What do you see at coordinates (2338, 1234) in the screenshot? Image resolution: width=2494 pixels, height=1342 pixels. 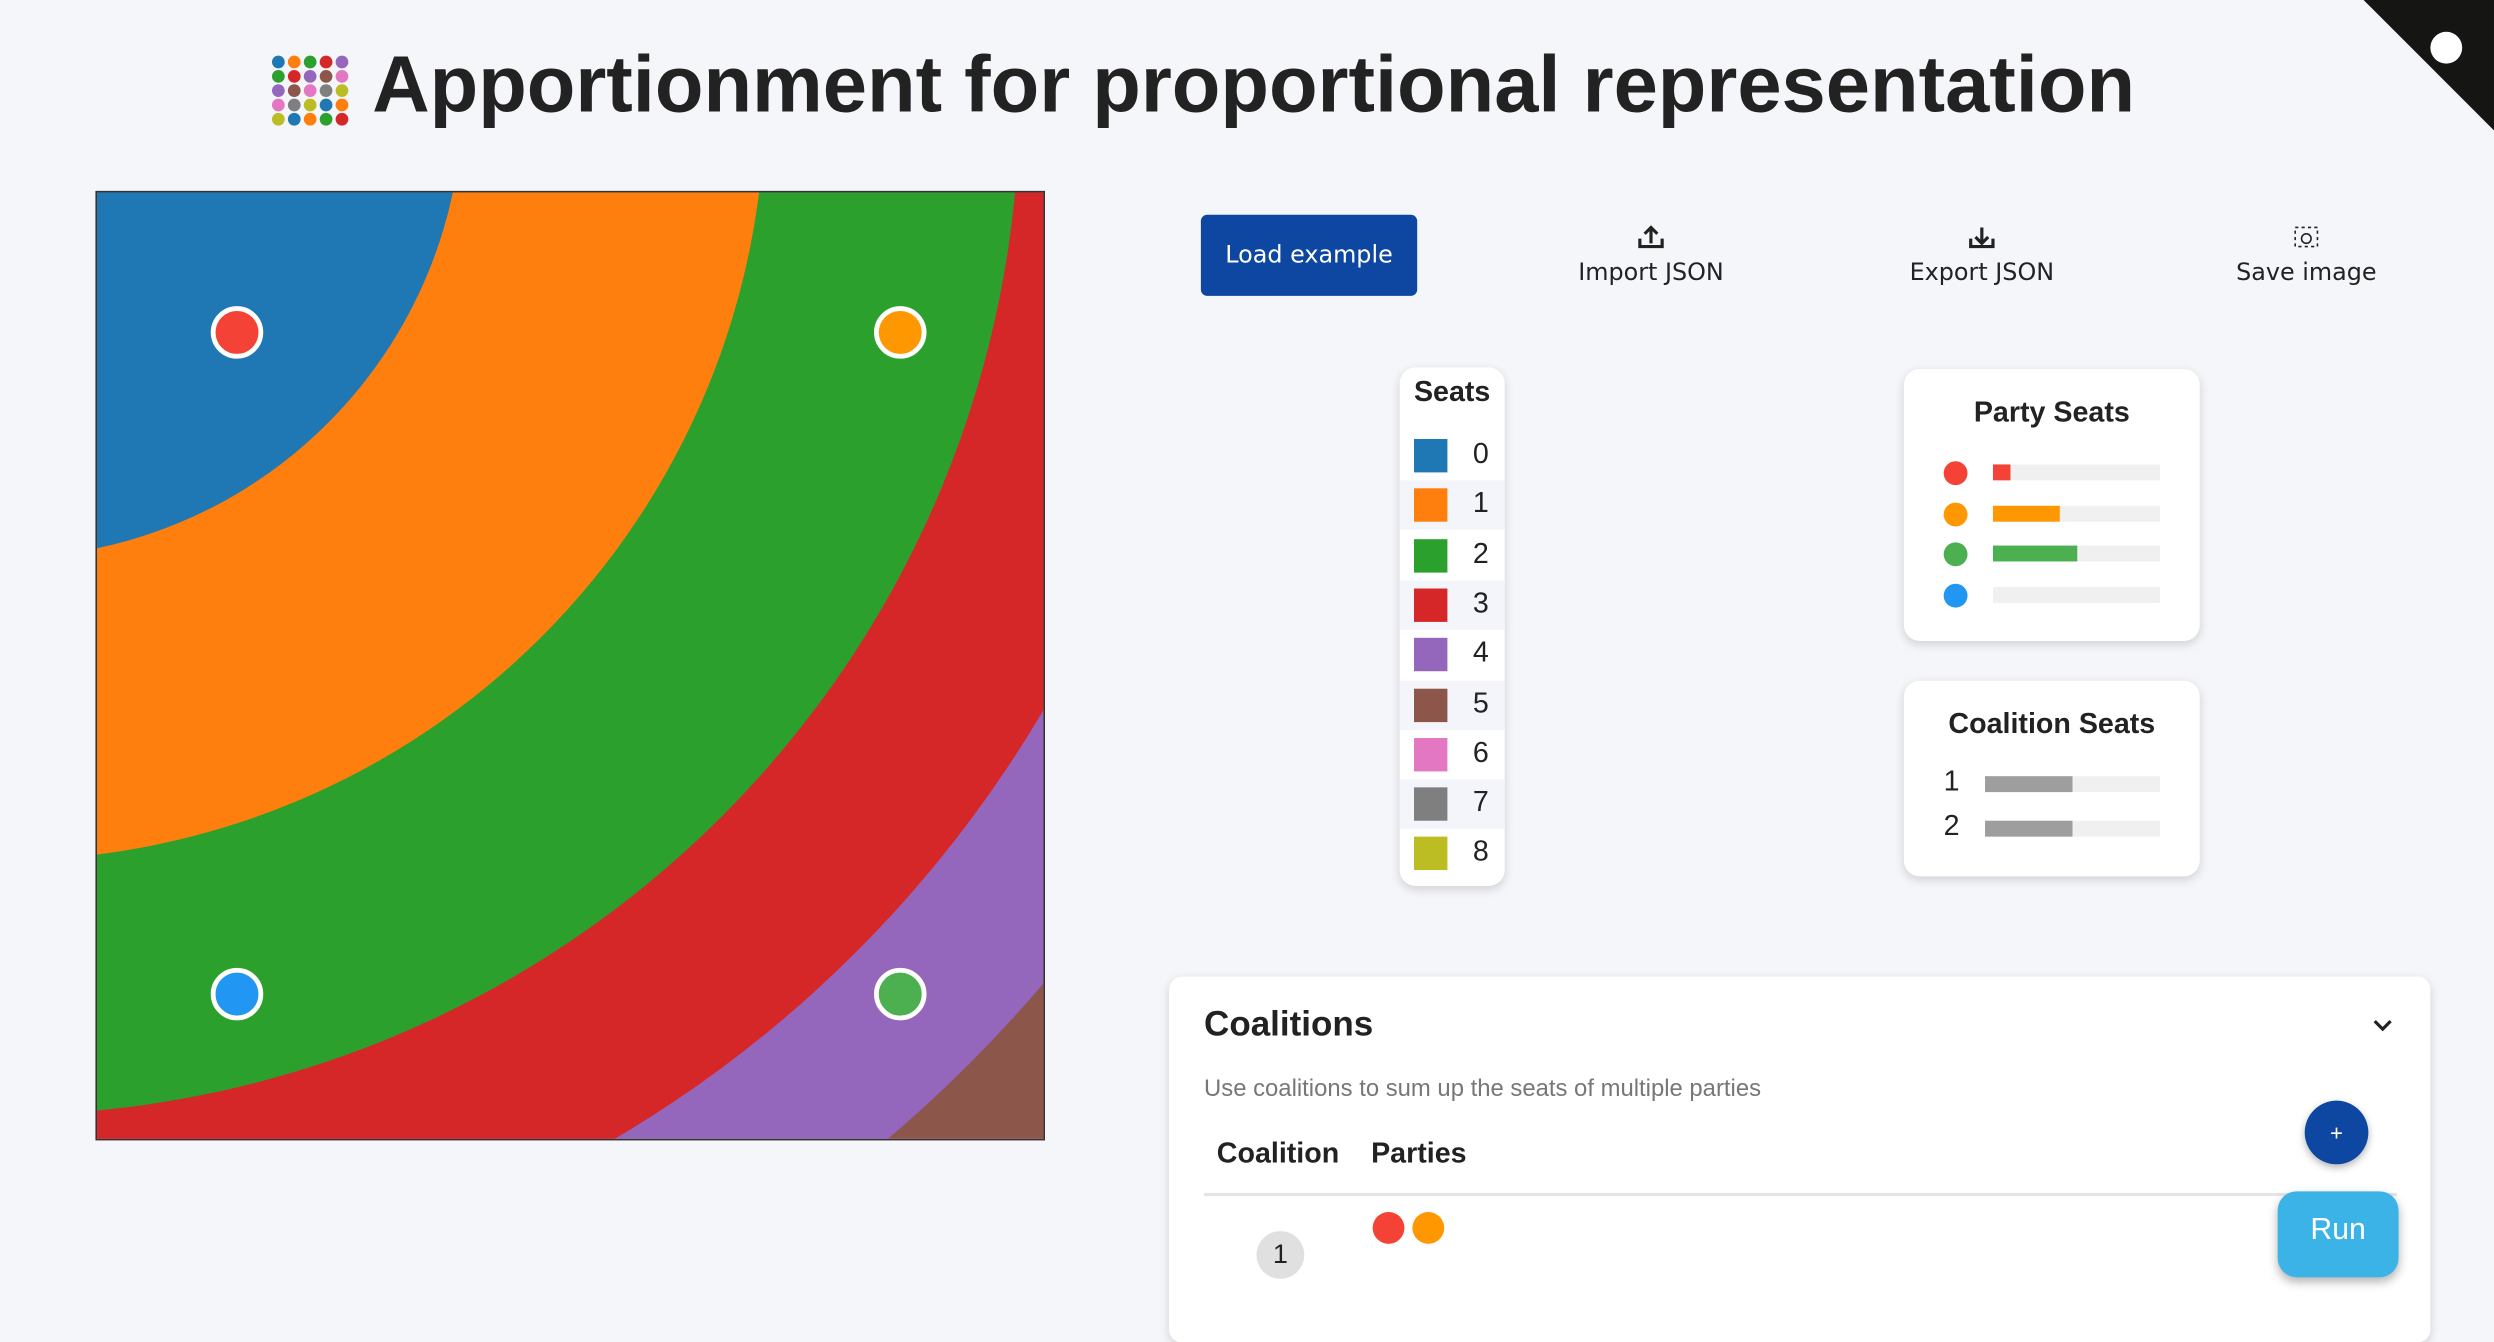 I see `run-button: Run` at bounding box center [2338, 1234].